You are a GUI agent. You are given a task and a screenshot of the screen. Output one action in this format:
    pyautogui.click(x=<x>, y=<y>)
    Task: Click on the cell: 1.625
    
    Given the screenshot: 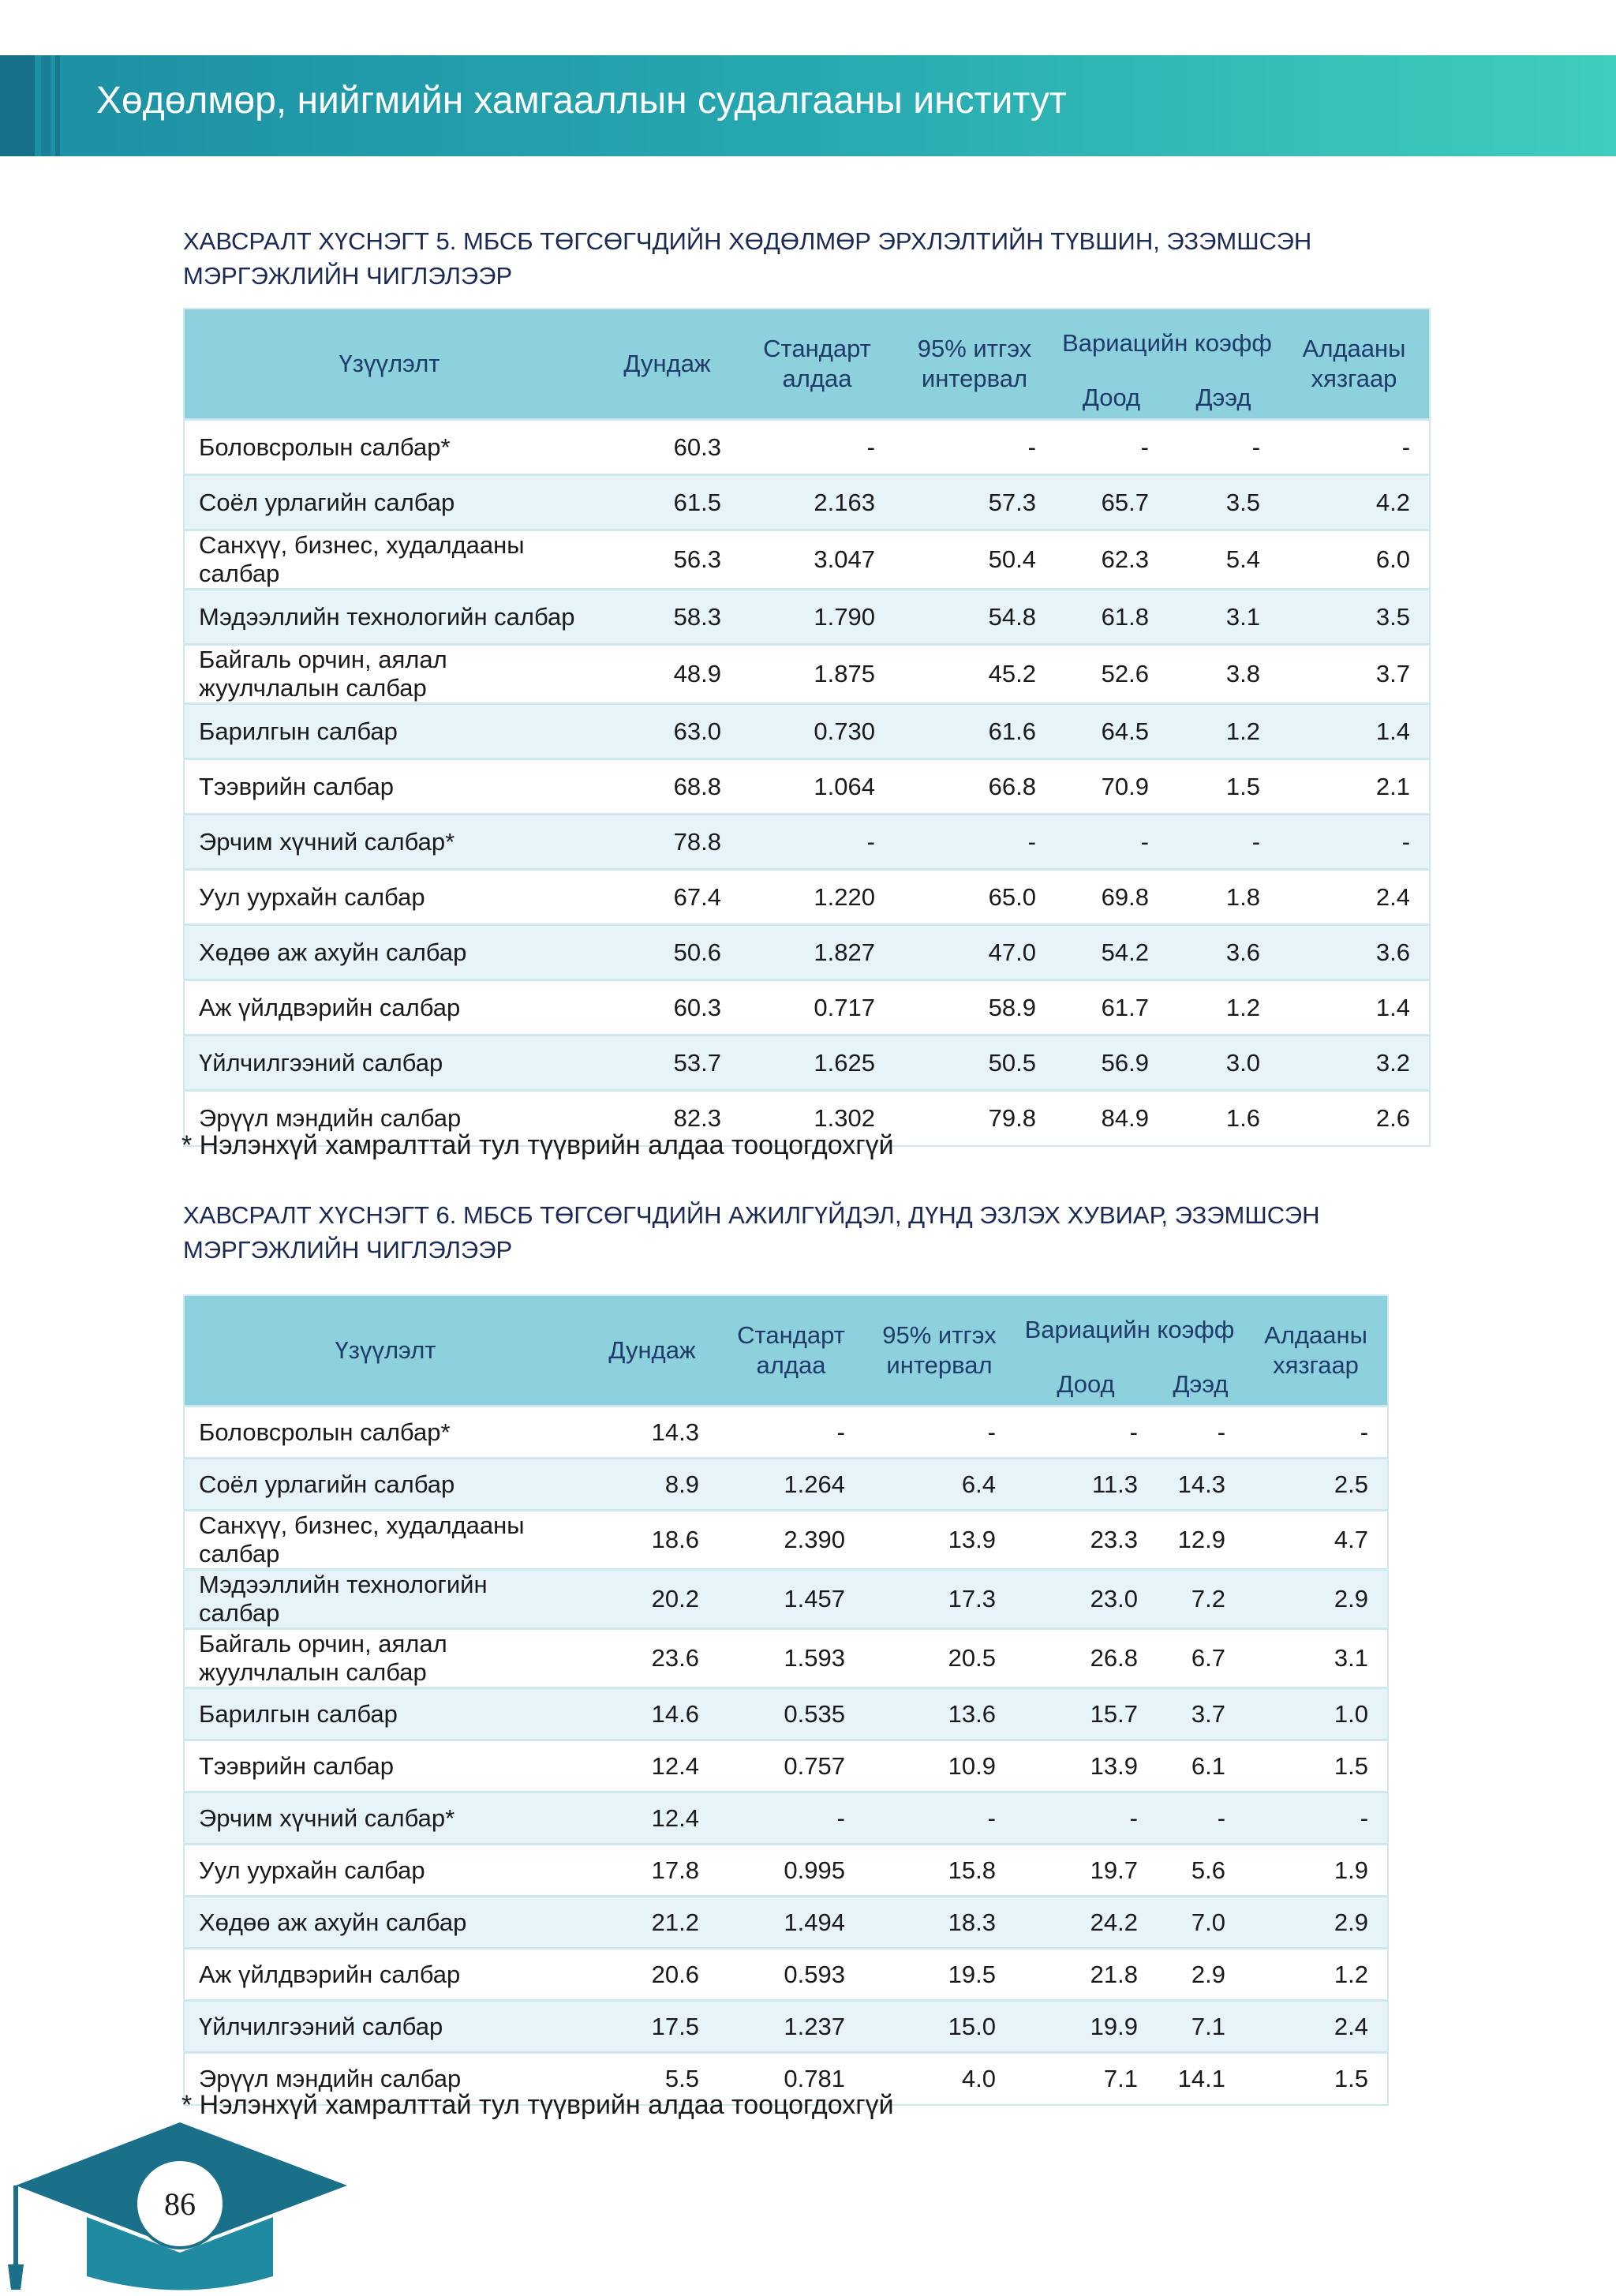 What is the action you would take?
    pyautogui.click(x=817, y=1062)
    